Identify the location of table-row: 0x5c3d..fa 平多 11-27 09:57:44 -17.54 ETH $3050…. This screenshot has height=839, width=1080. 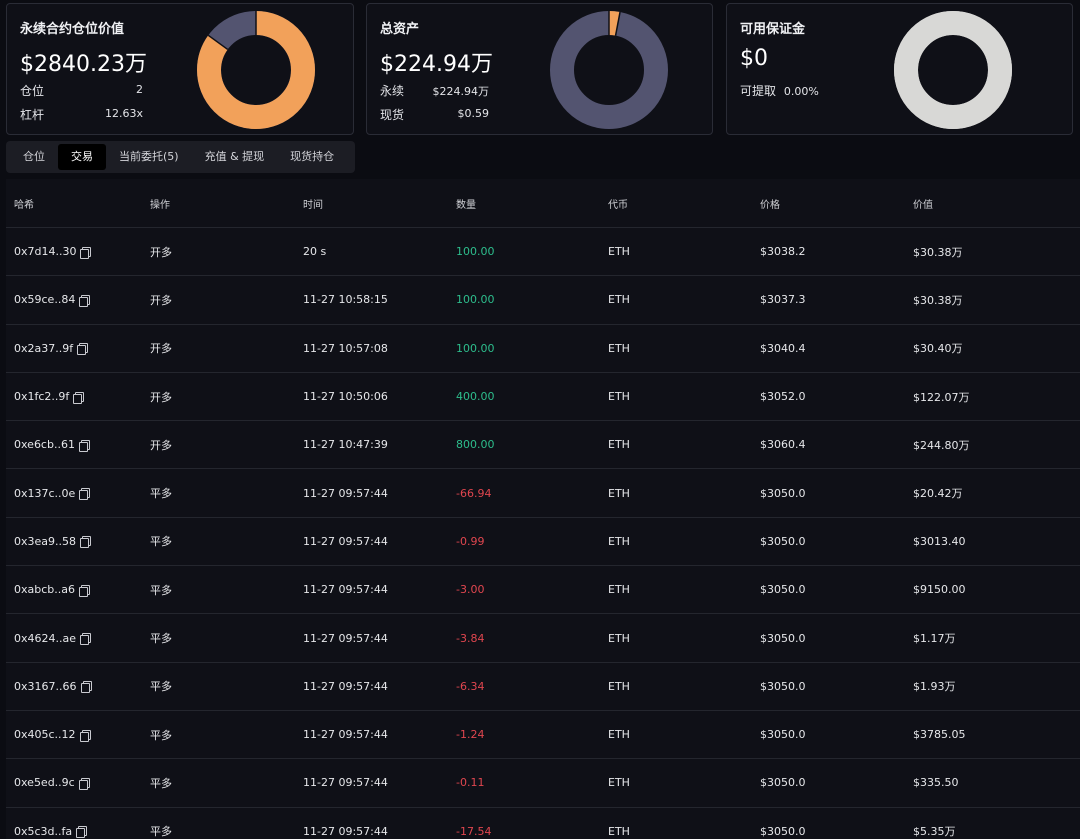
(543, 823).